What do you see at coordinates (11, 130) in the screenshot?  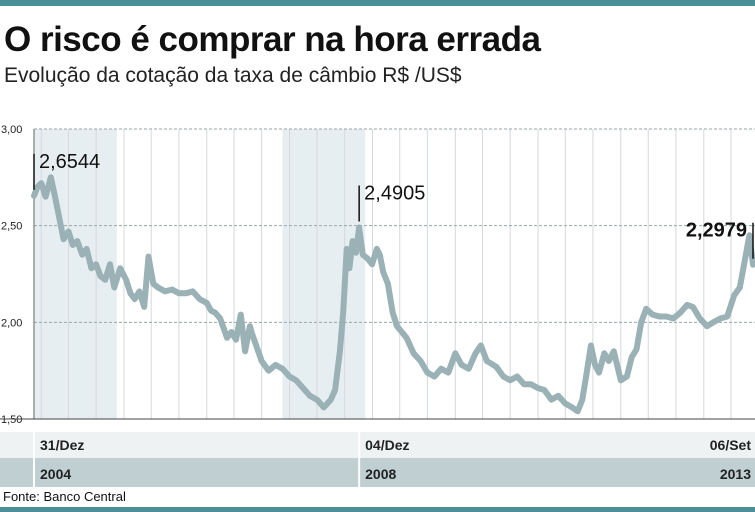 I see `y-tick-label: 3,00` at bounding box center [11, 130].